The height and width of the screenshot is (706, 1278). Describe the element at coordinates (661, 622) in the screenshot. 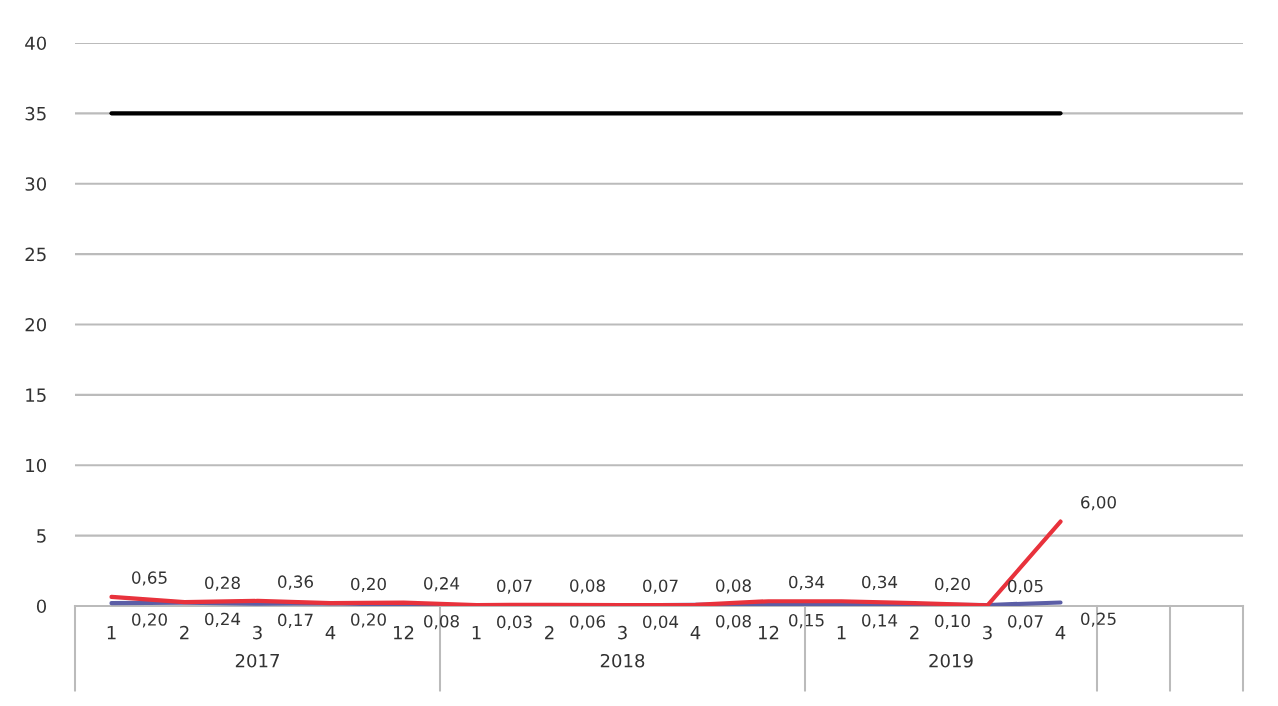

I see `data-label: 0,04` at that location.